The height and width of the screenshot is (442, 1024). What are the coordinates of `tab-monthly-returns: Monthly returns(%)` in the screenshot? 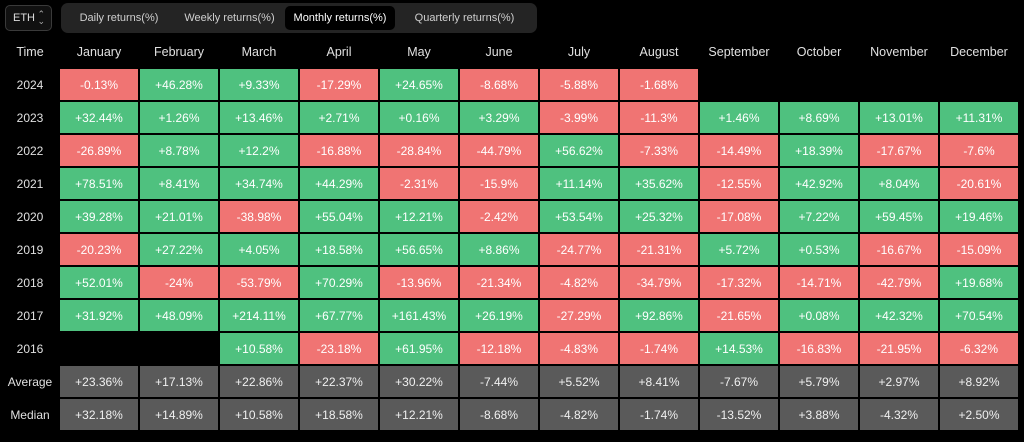 It's located at (340, 18).